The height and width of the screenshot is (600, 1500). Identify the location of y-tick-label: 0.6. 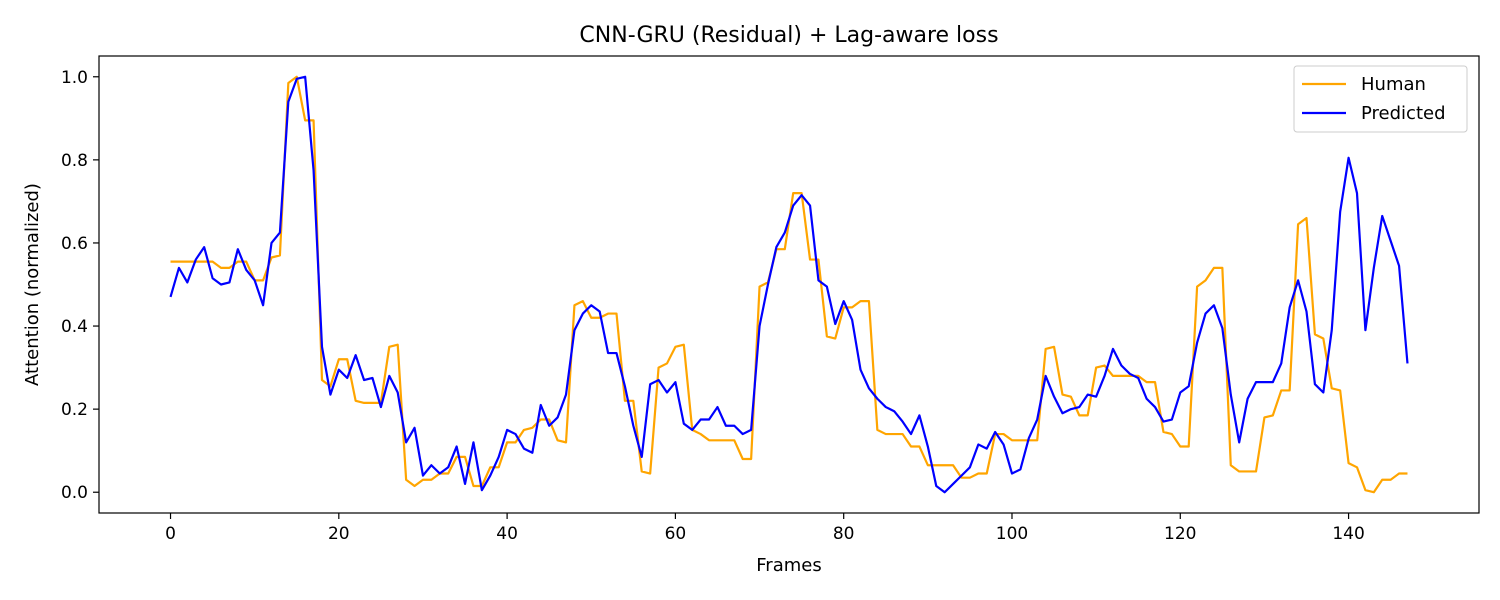
(74, 244).